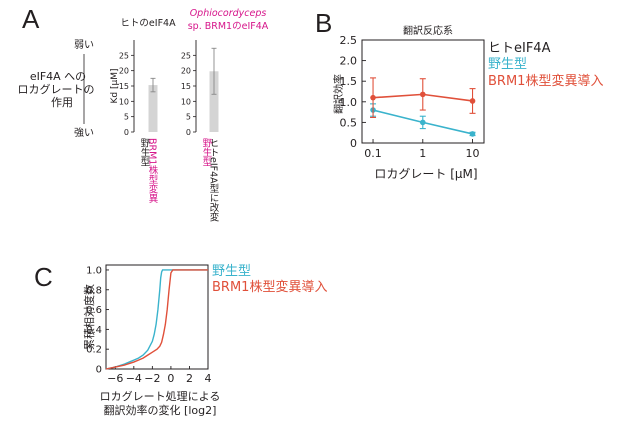 The image size is (620, 430). I want to click on plot-frame-c, so click(157, 317).